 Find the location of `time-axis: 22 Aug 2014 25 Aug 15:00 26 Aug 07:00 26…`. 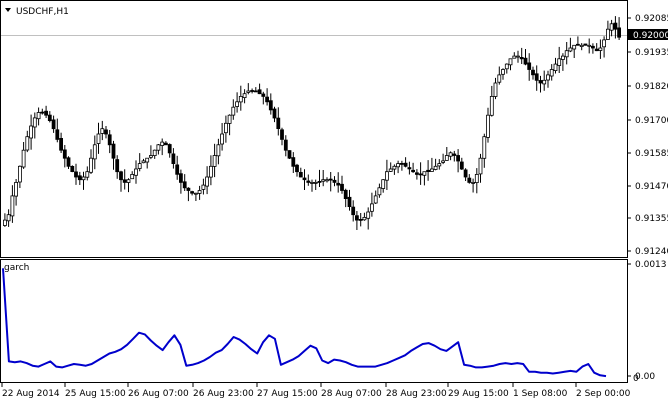

time-axis: 22 Aug 2014 25 Aug 15:00 26 Aug 07:00 26… is located at coordinates (316, 391).